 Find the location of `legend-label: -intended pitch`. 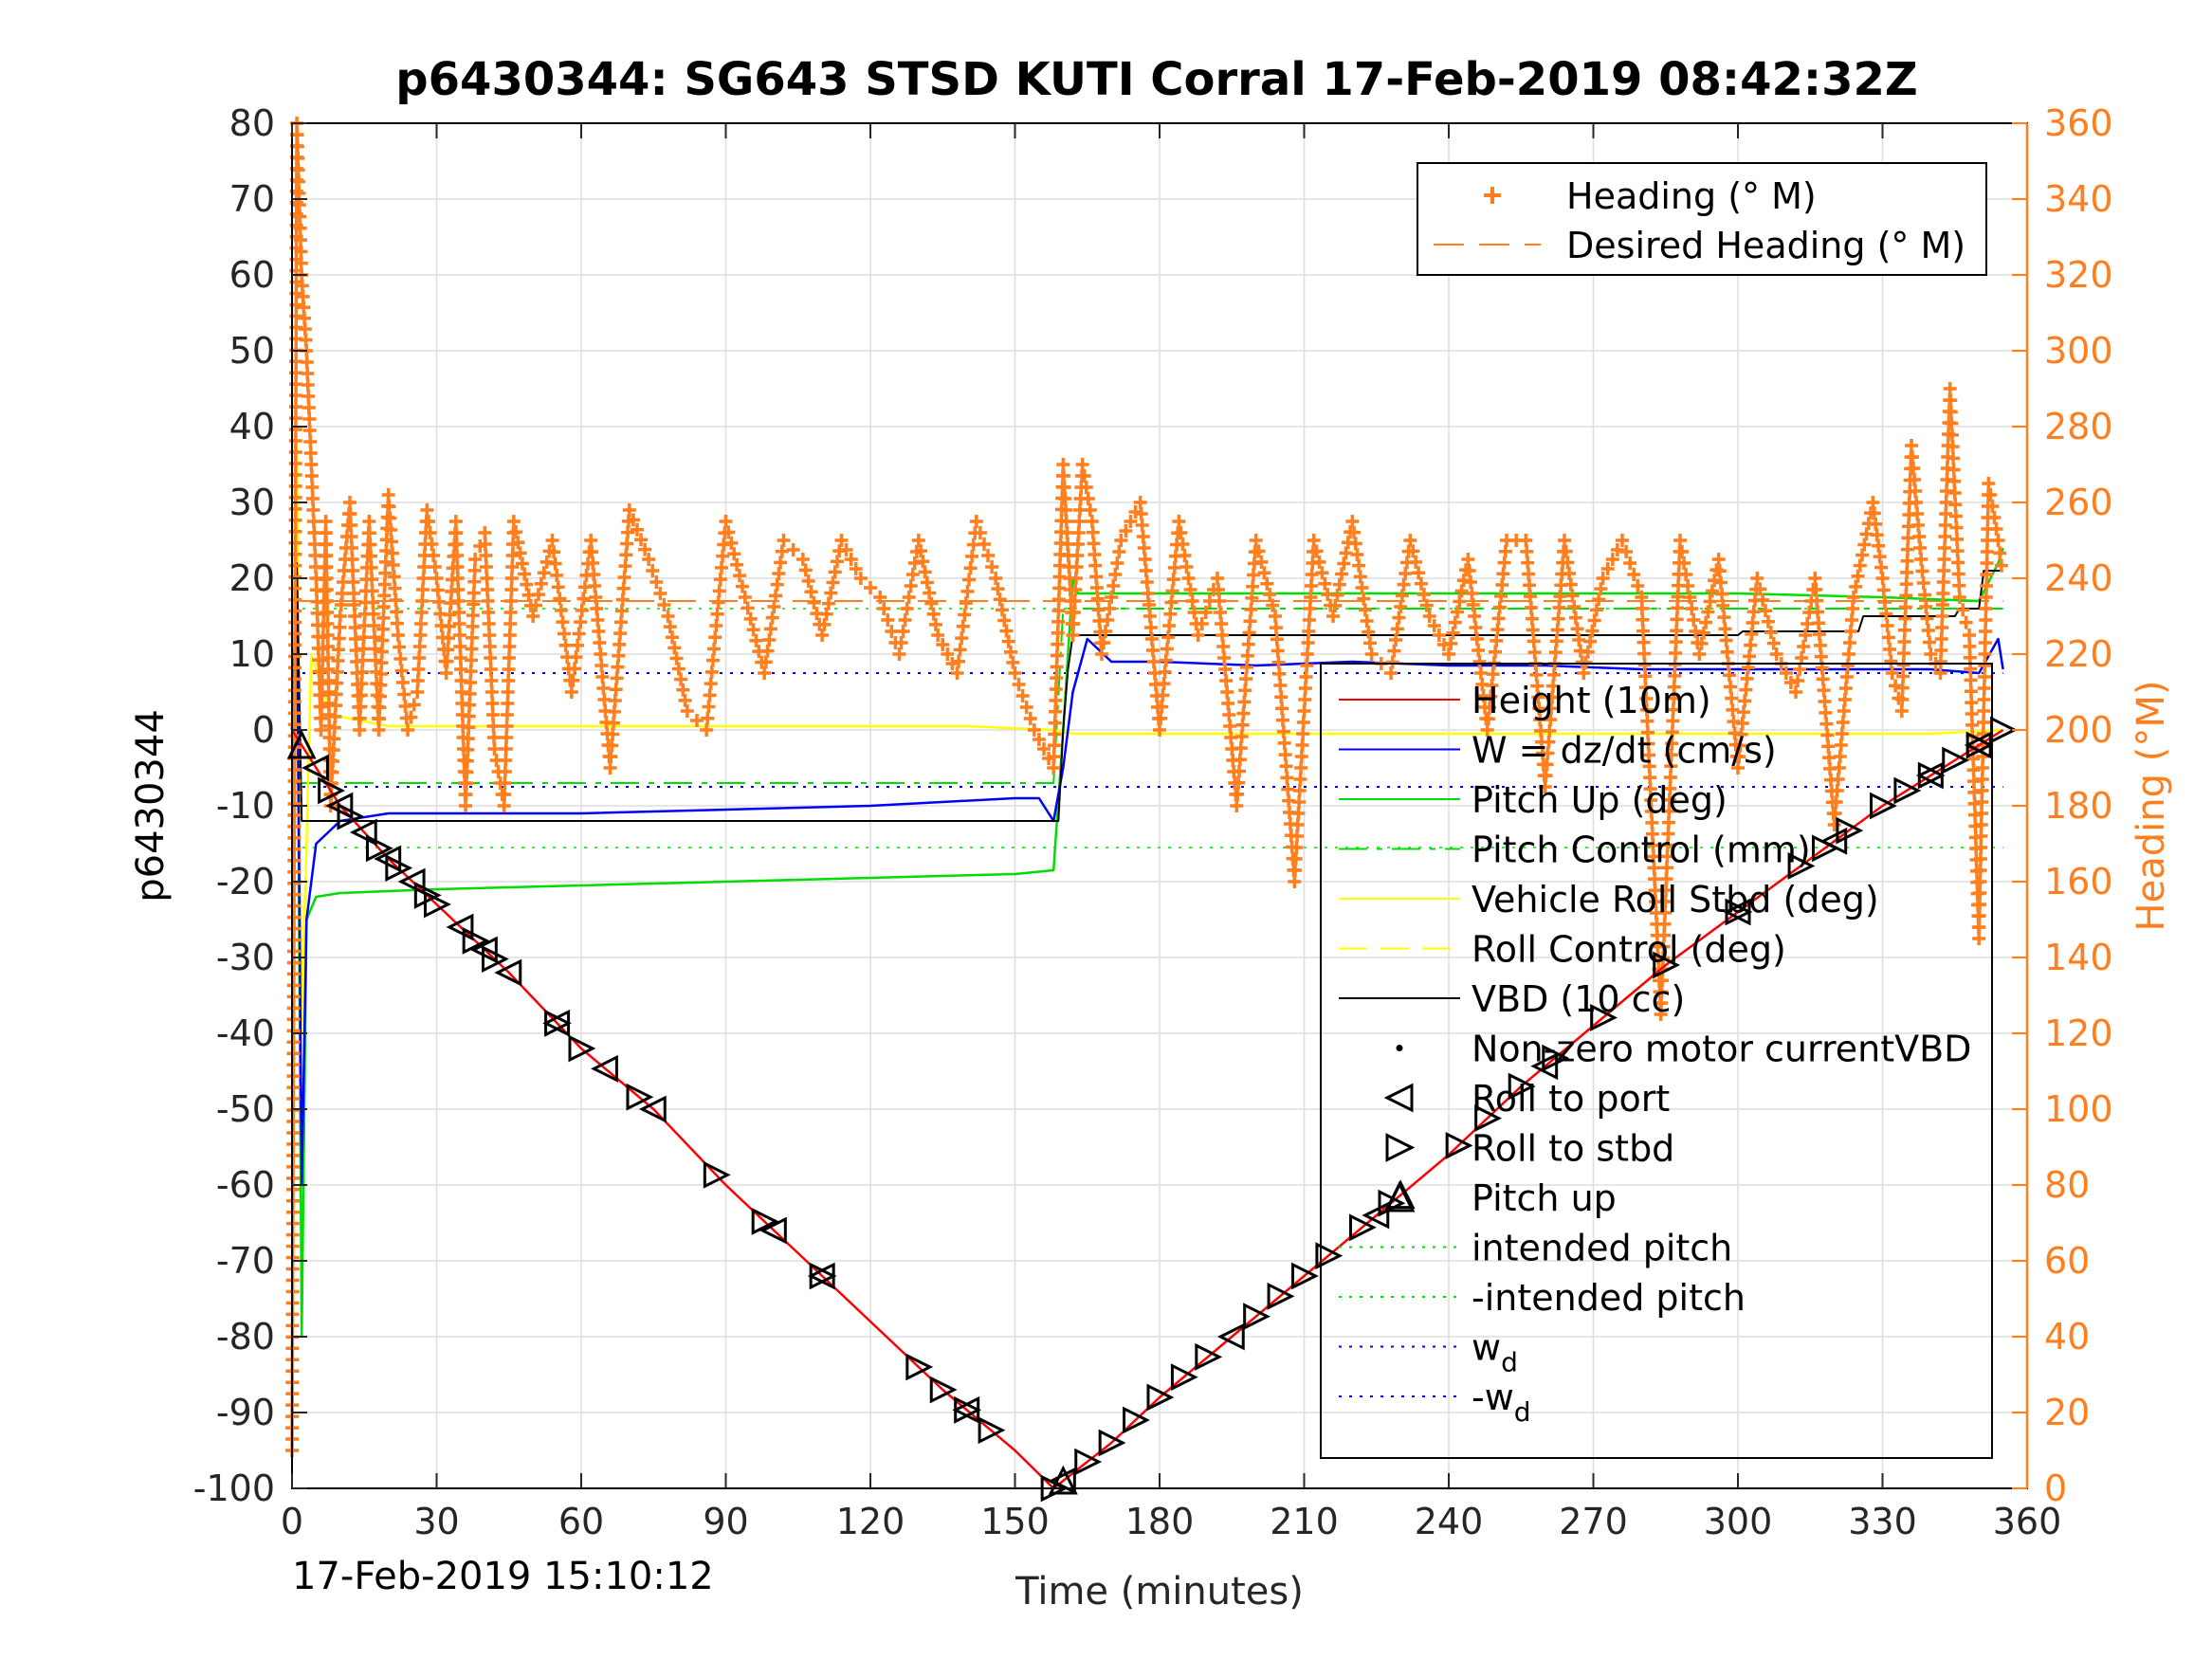

legend-label: -intended pitch is located at coordinates (1609, 1298).